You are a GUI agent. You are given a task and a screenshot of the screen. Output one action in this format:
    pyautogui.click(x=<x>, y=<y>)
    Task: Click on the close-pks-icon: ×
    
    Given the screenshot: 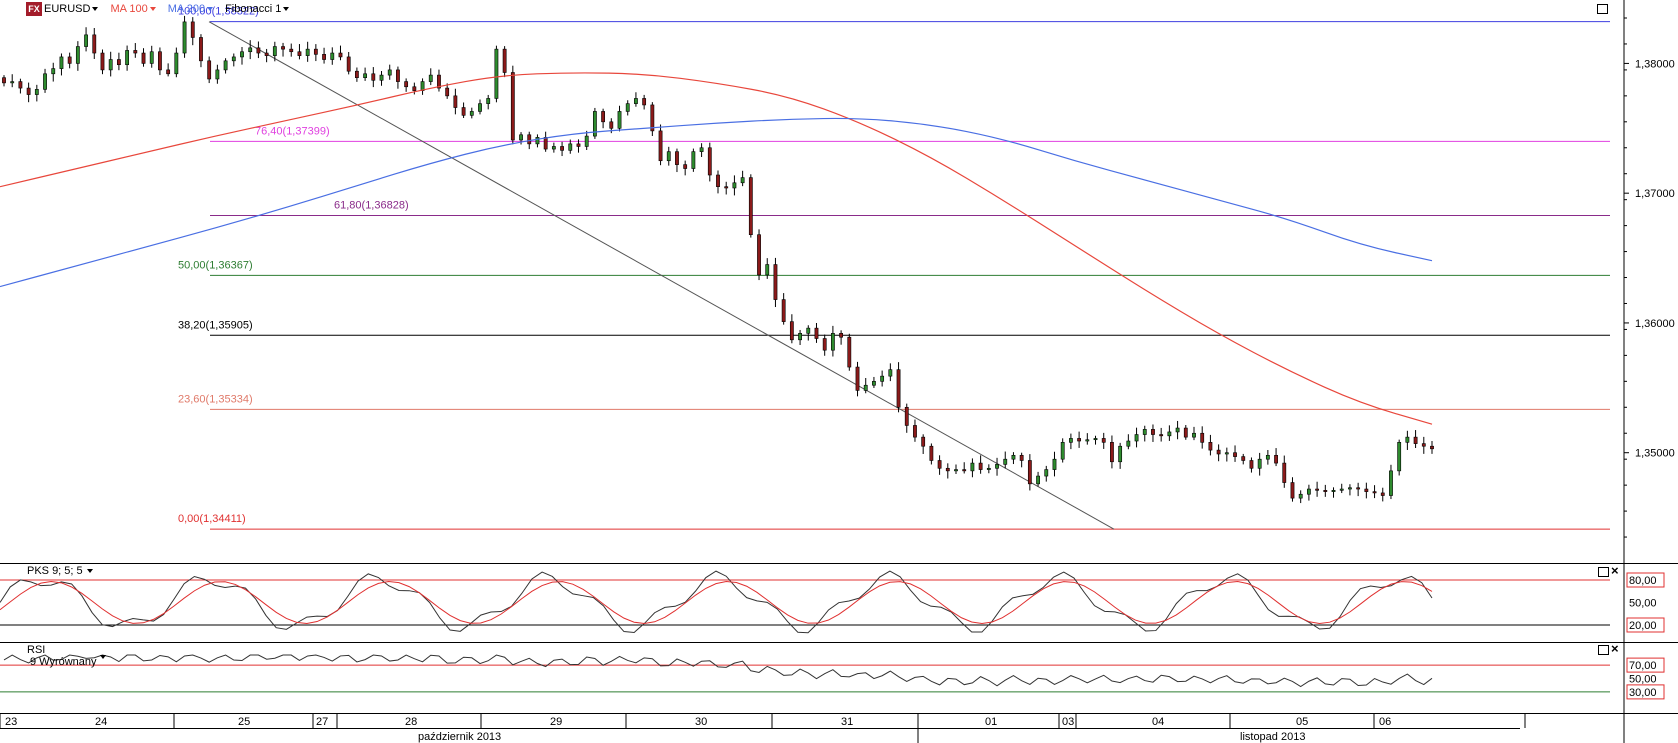 What is the action you would take?
    pyautogui.click(x=1615, y=570)
    